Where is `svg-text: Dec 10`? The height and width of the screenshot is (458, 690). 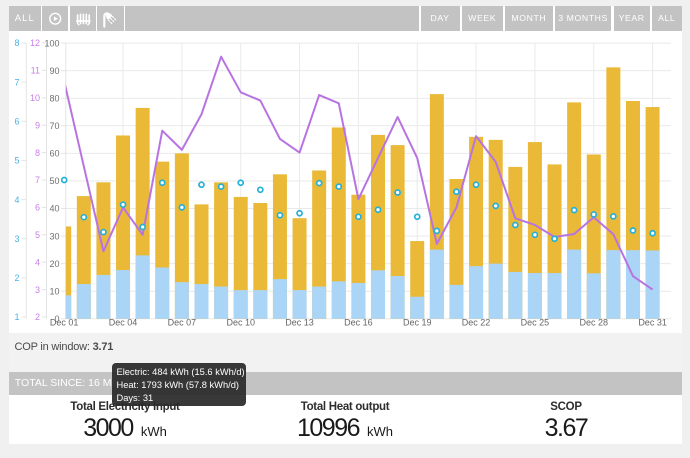 svg-text: Dec 10 is located at coordinates (240, 323).